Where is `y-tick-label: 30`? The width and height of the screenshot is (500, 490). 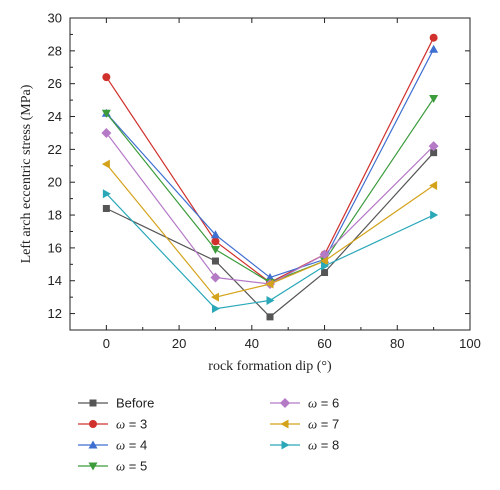
y-tick-label: 30 is located at coordinates (55, 18).